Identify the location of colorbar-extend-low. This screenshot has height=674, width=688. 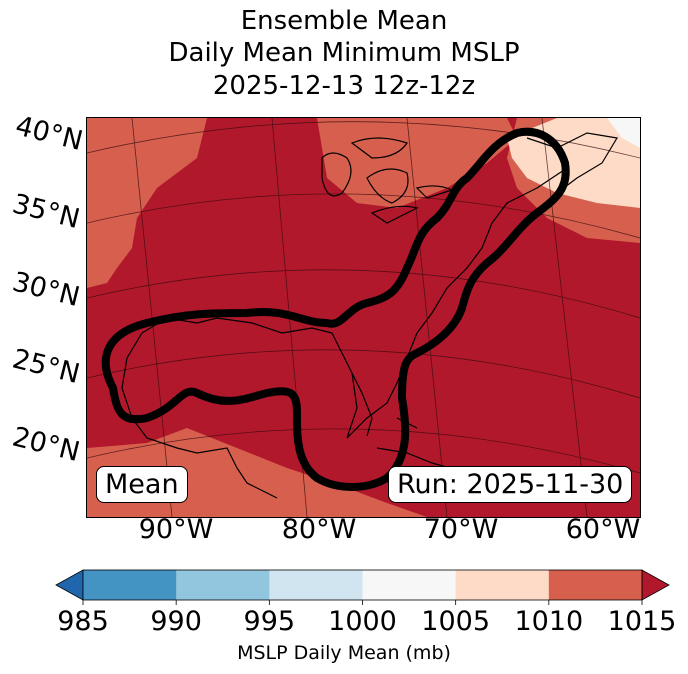
(69, 585).